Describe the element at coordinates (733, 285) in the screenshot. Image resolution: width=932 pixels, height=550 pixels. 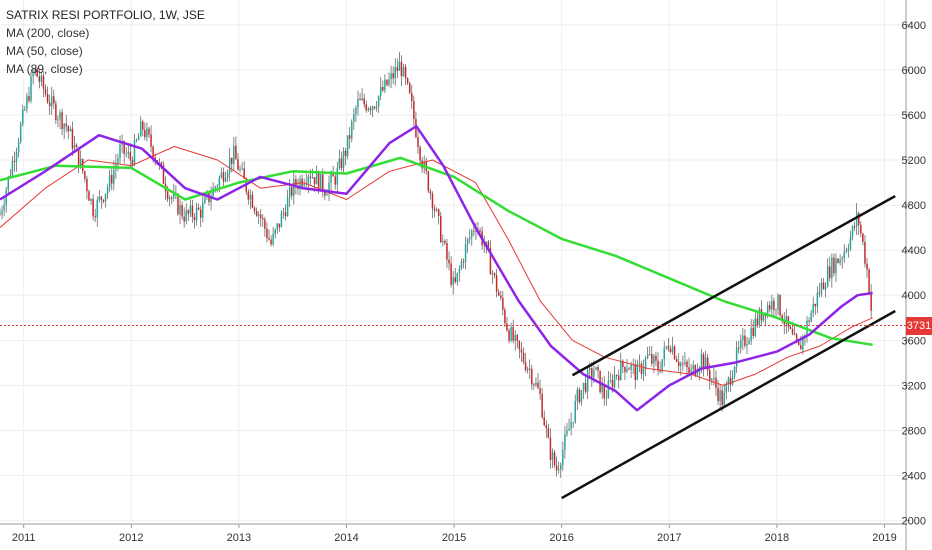
I see `channel-upper-line` at that location.